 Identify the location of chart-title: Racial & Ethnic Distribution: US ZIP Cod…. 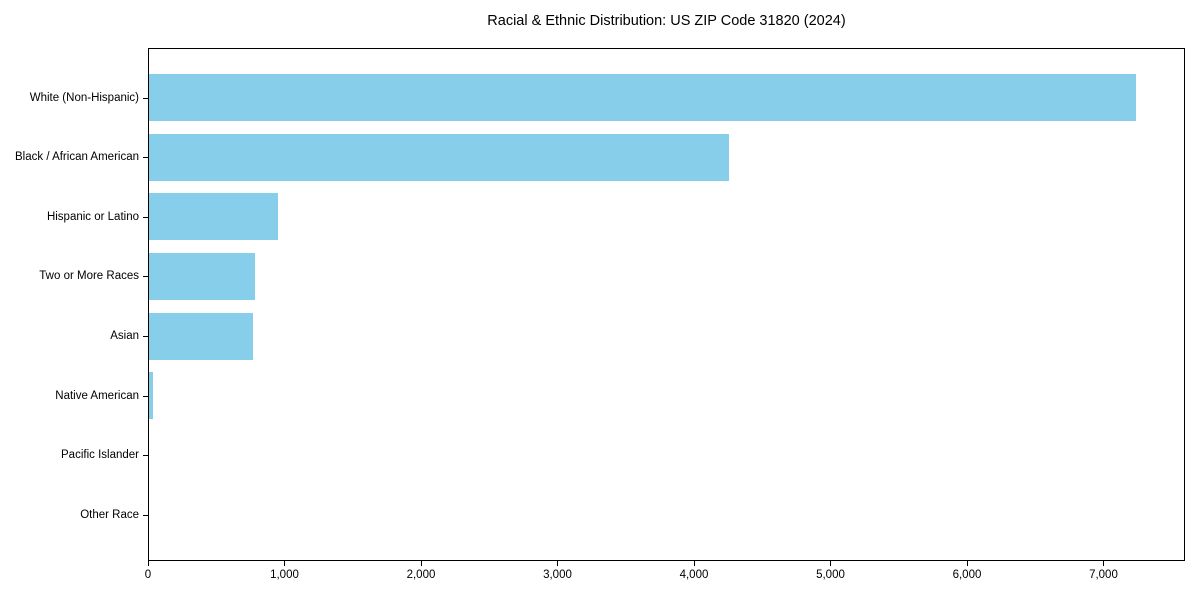
(666, 21).